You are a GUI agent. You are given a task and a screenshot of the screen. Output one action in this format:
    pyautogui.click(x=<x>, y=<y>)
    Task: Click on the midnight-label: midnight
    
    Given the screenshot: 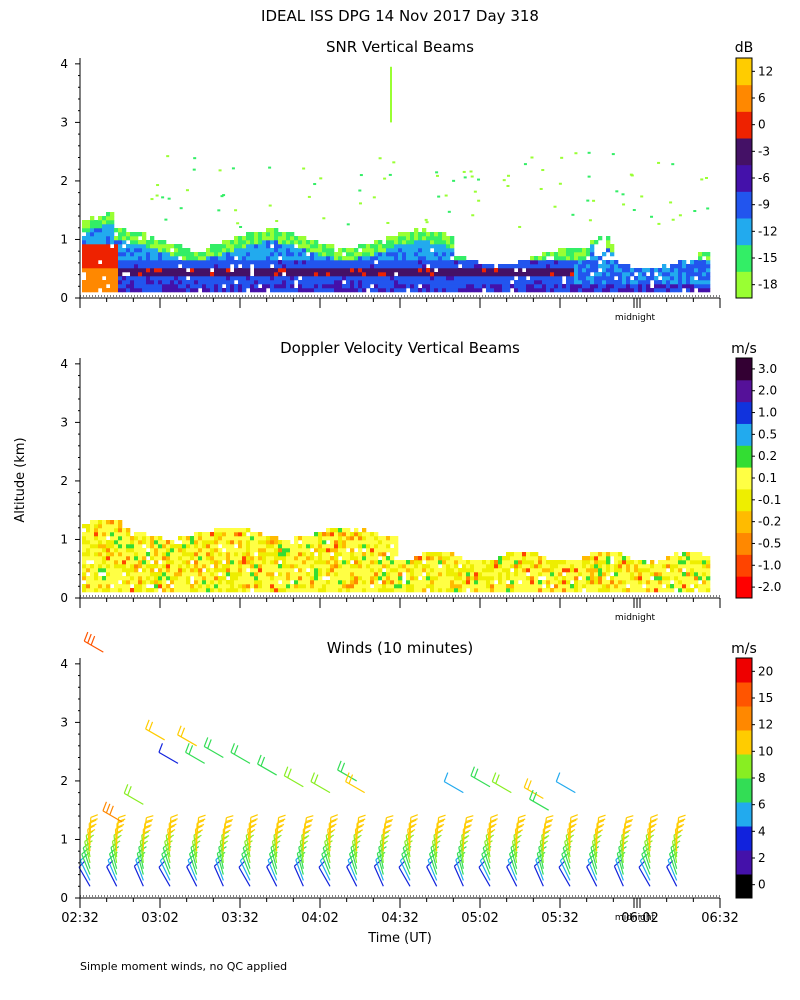 What is the action you would take?
    pyautogui.click(x=635, y=918)
    